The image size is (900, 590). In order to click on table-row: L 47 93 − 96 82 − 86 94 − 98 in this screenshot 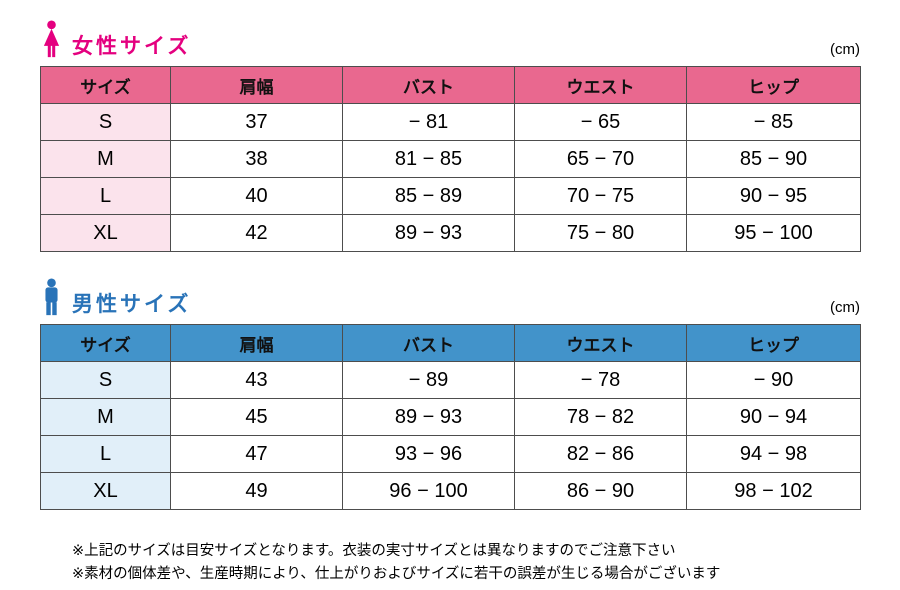, I will do `click(450, 454)`.